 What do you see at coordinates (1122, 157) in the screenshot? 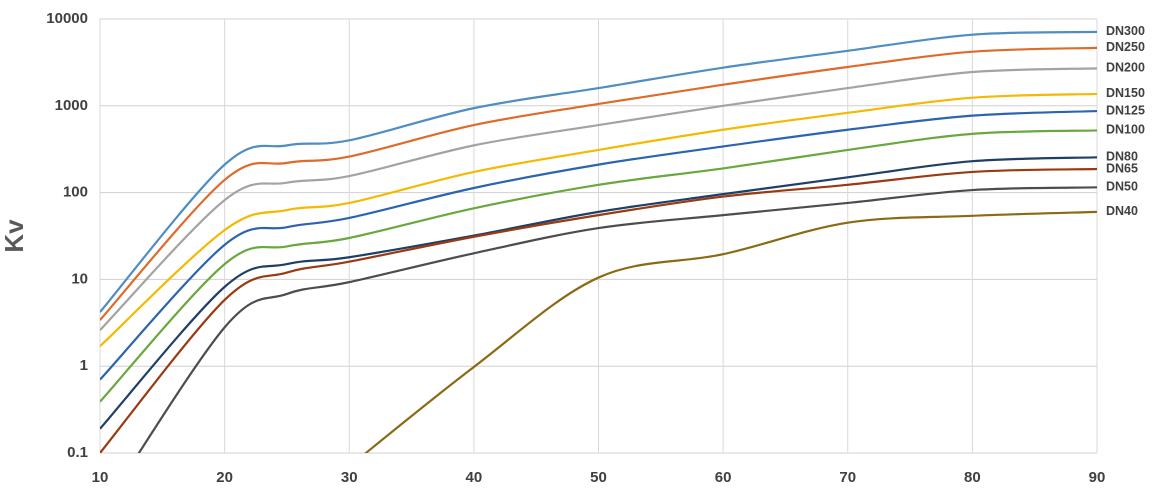
I see `series-label: DN80` at bounding box center [1122, 157].